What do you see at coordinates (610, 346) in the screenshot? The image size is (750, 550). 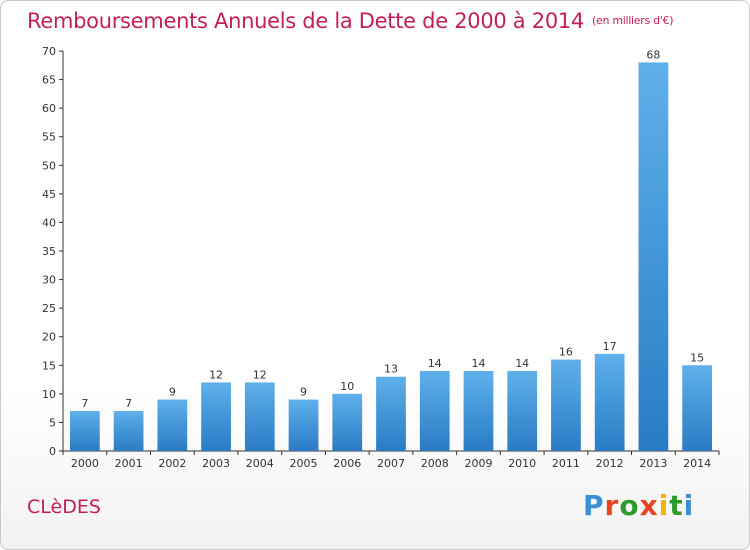 I see `bar-value-label: 17` at bounding box center [610, 346].